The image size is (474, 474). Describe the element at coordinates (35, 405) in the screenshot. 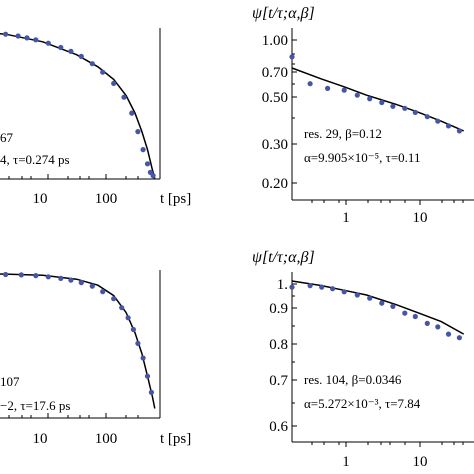

I see `panel-bottom-left-annotation-line-2: −2, τ=17.6 ps` at that location.